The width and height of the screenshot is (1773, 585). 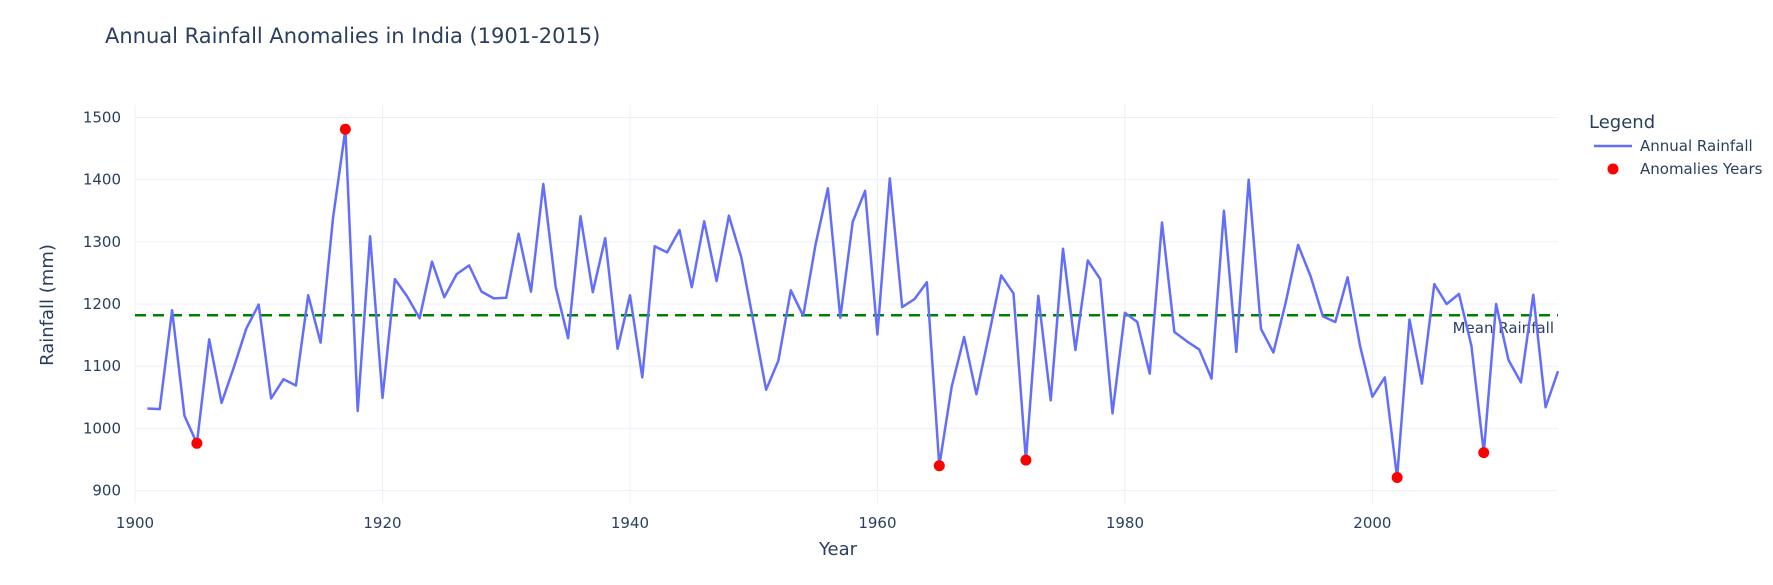 I want to click on x-tick-label: 1920, so click(x=382, y=523).